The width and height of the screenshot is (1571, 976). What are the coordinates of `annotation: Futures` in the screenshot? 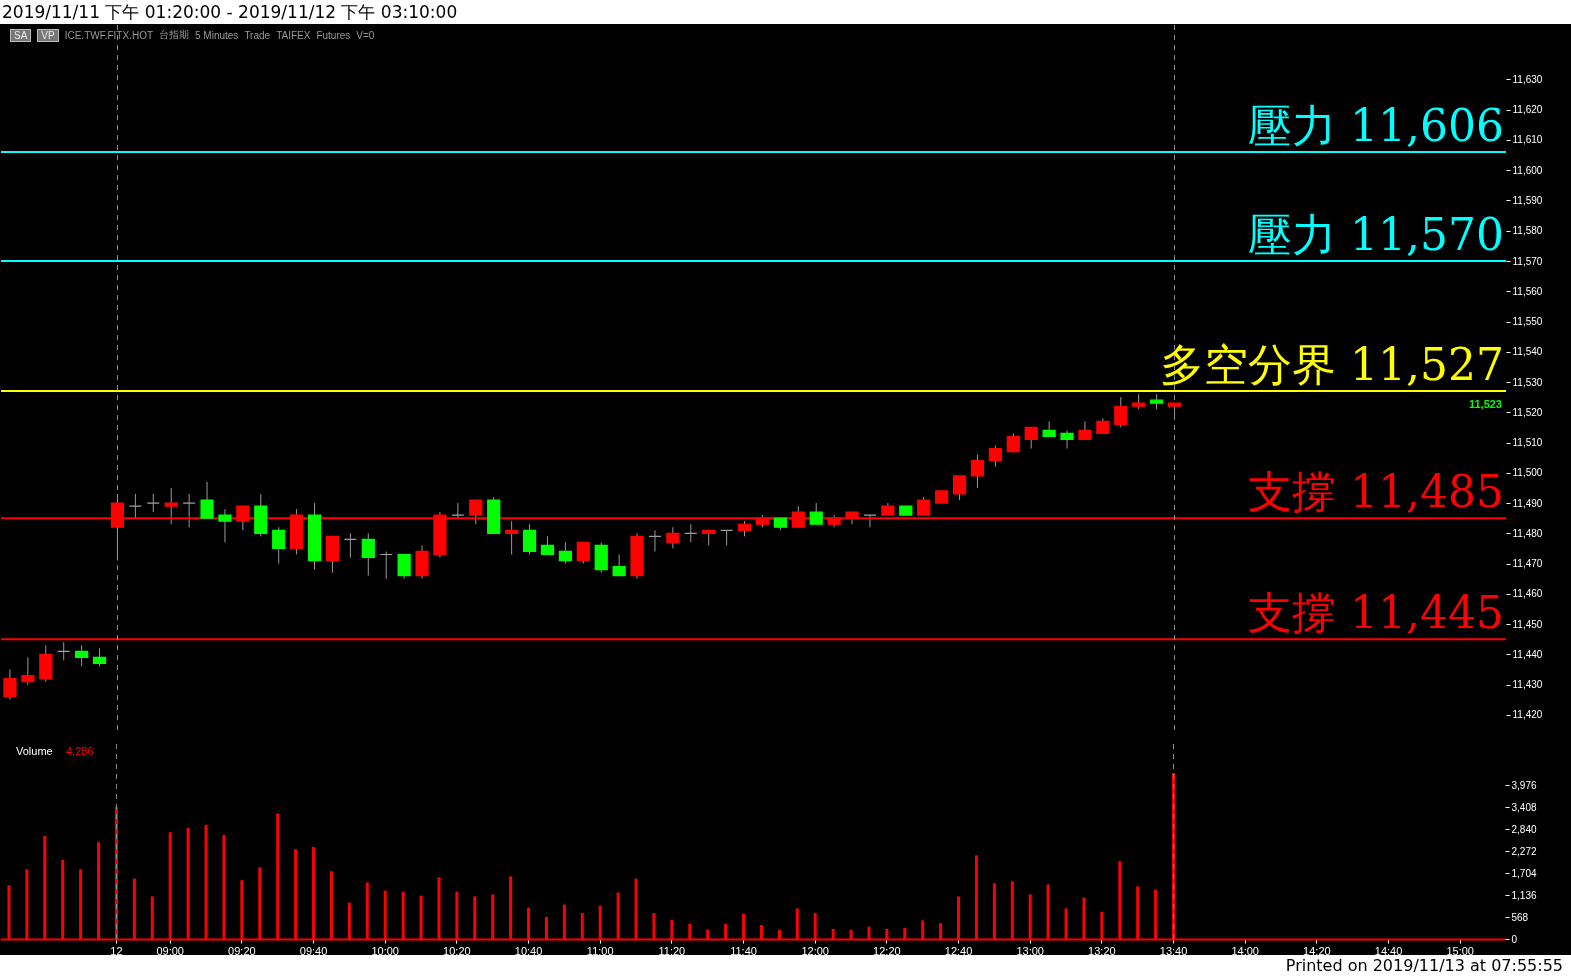 It's located at (333, 35).